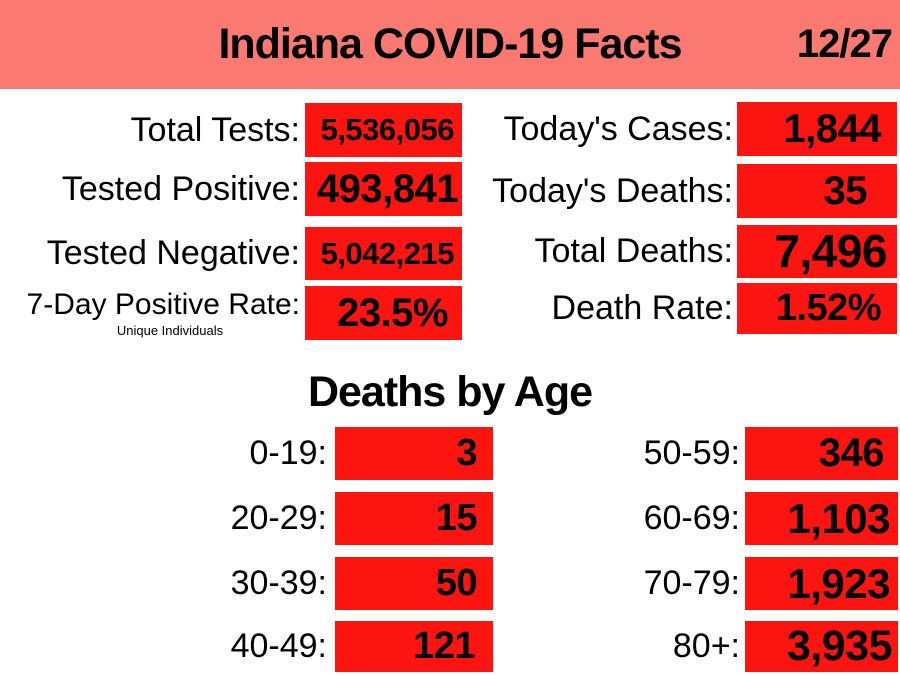  I want to click on stat-value-total-deaths: 7,496, so click(817, 251).